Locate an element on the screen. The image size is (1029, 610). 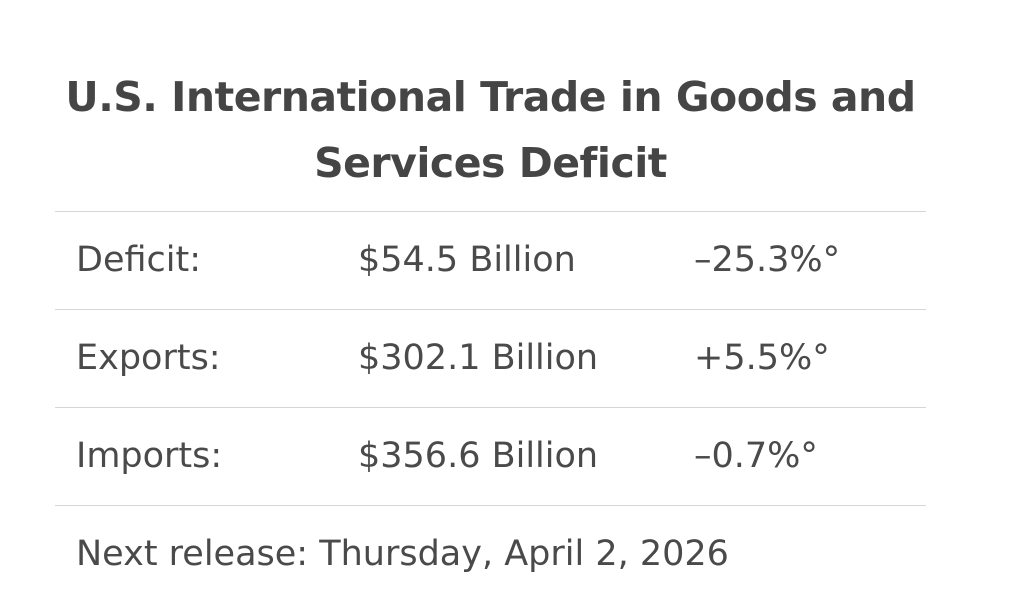
next-release-text: Next release: Thursday, April 2, 2026 is located at coordinates (402, 554).